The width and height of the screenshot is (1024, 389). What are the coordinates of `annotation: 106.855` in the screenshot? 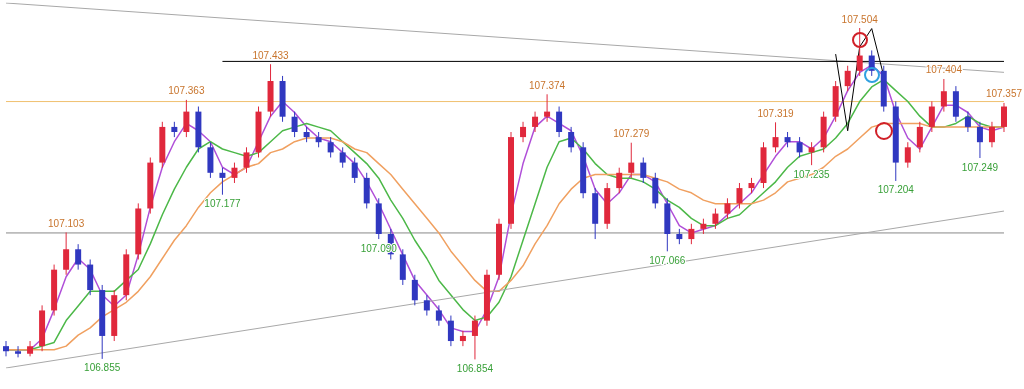 It's located at (102, 368).